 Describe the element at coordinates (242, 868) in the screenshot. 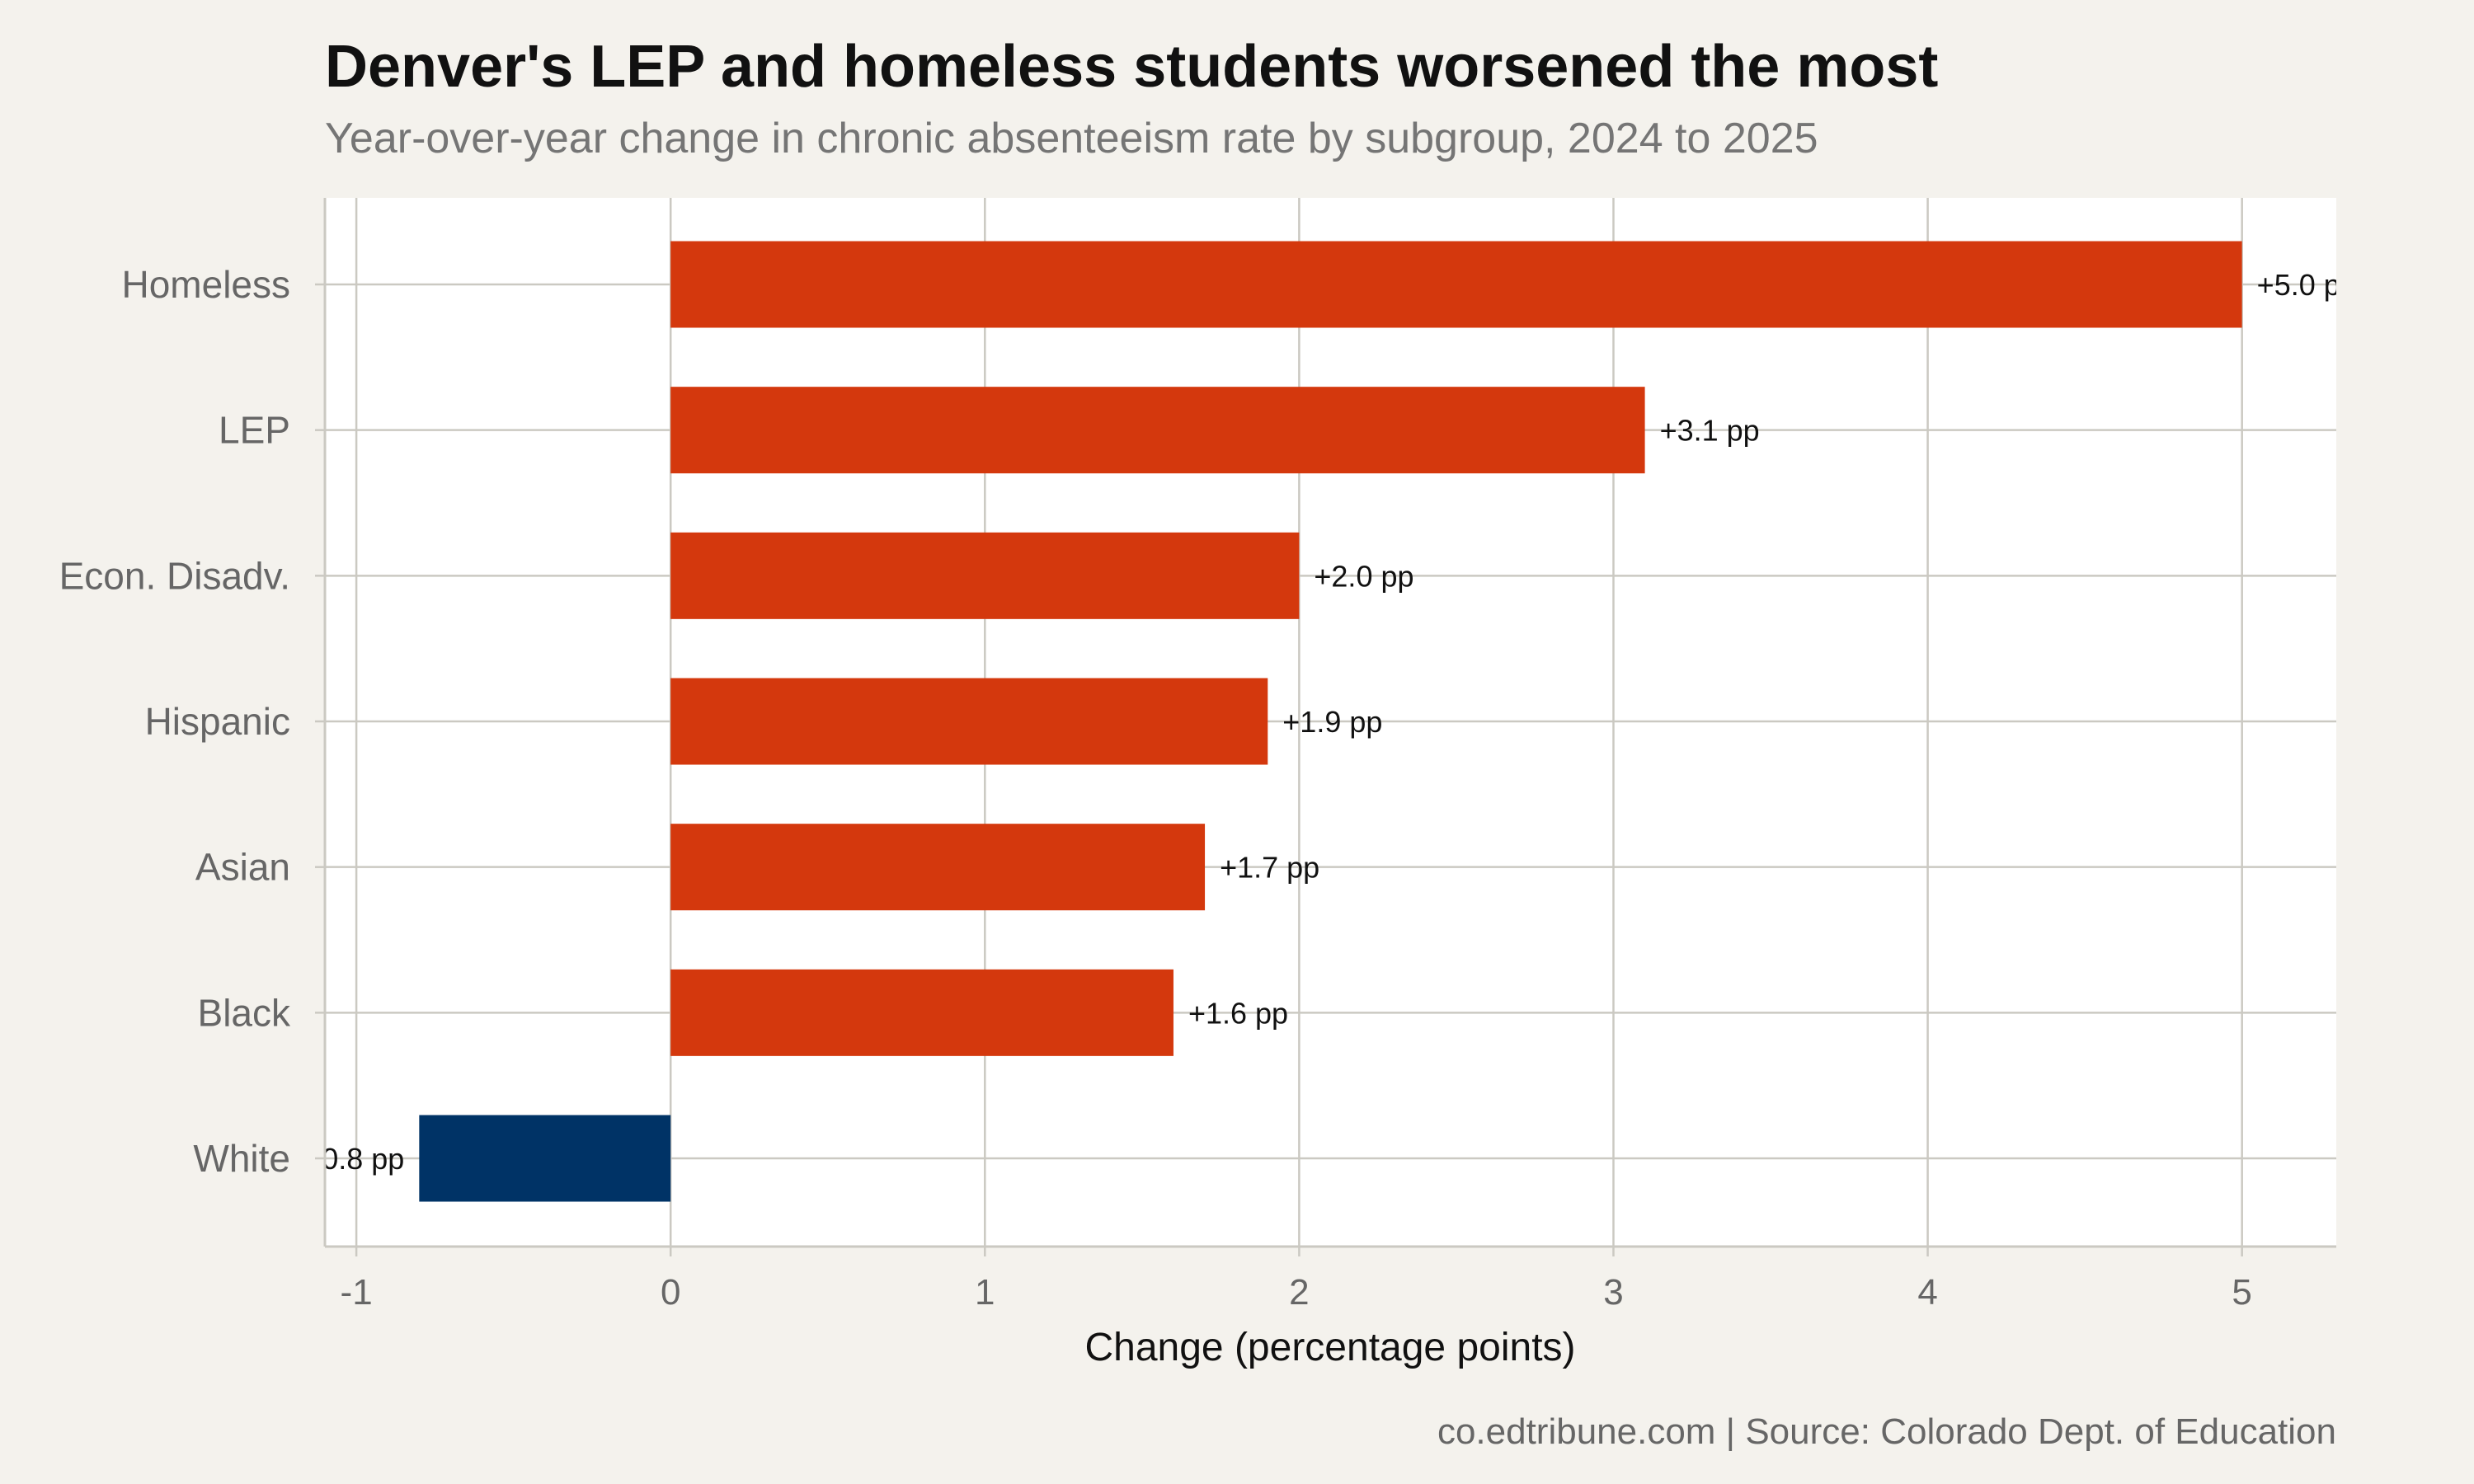

I see `category-label: Asian` at that location.